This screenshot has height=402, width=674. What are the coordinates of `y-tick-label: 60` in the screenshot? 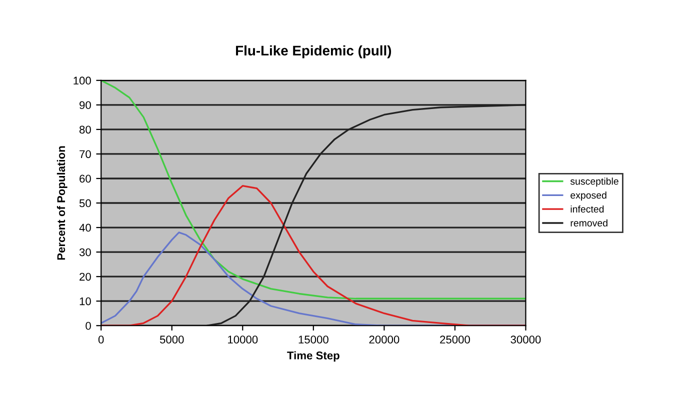 It's located at (85, 178).